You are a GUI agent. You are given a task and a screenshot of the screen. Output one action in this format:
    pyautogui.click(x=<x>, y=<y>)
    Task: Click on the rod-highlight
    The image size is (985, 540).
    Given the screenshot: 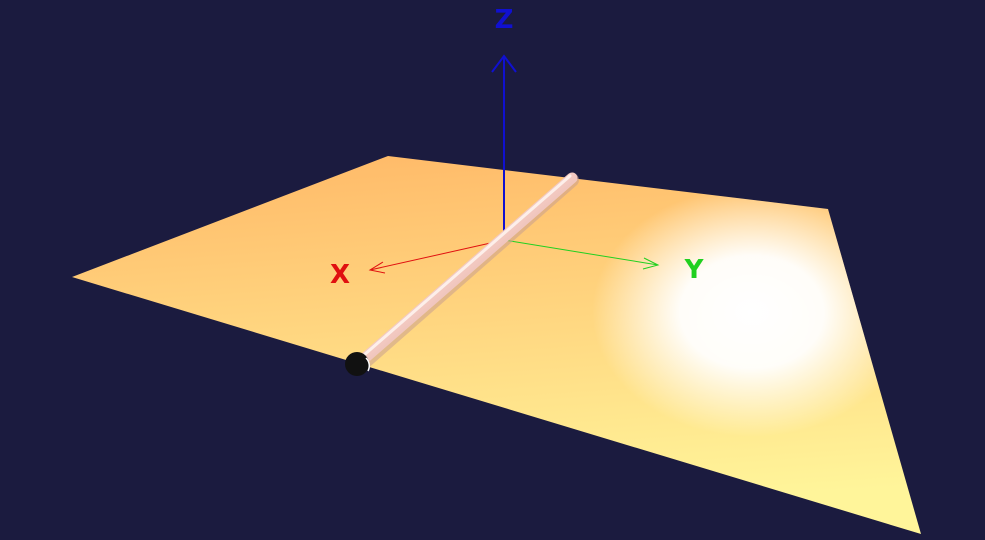 What is the action you would take?
    pyautogui.click(x=463, y=269)
    